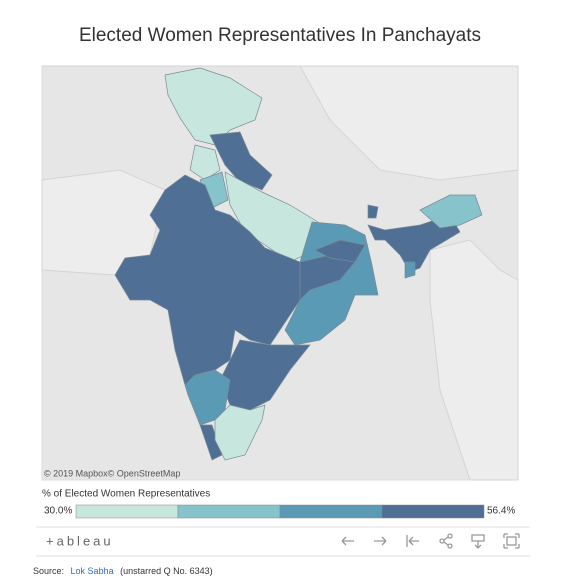 This screenshot has width=575, height=583. What do you see at coordinates (501, 511) in the screenshot?
I see `legend-max: 56.4%` at bounding box center [501, 511].